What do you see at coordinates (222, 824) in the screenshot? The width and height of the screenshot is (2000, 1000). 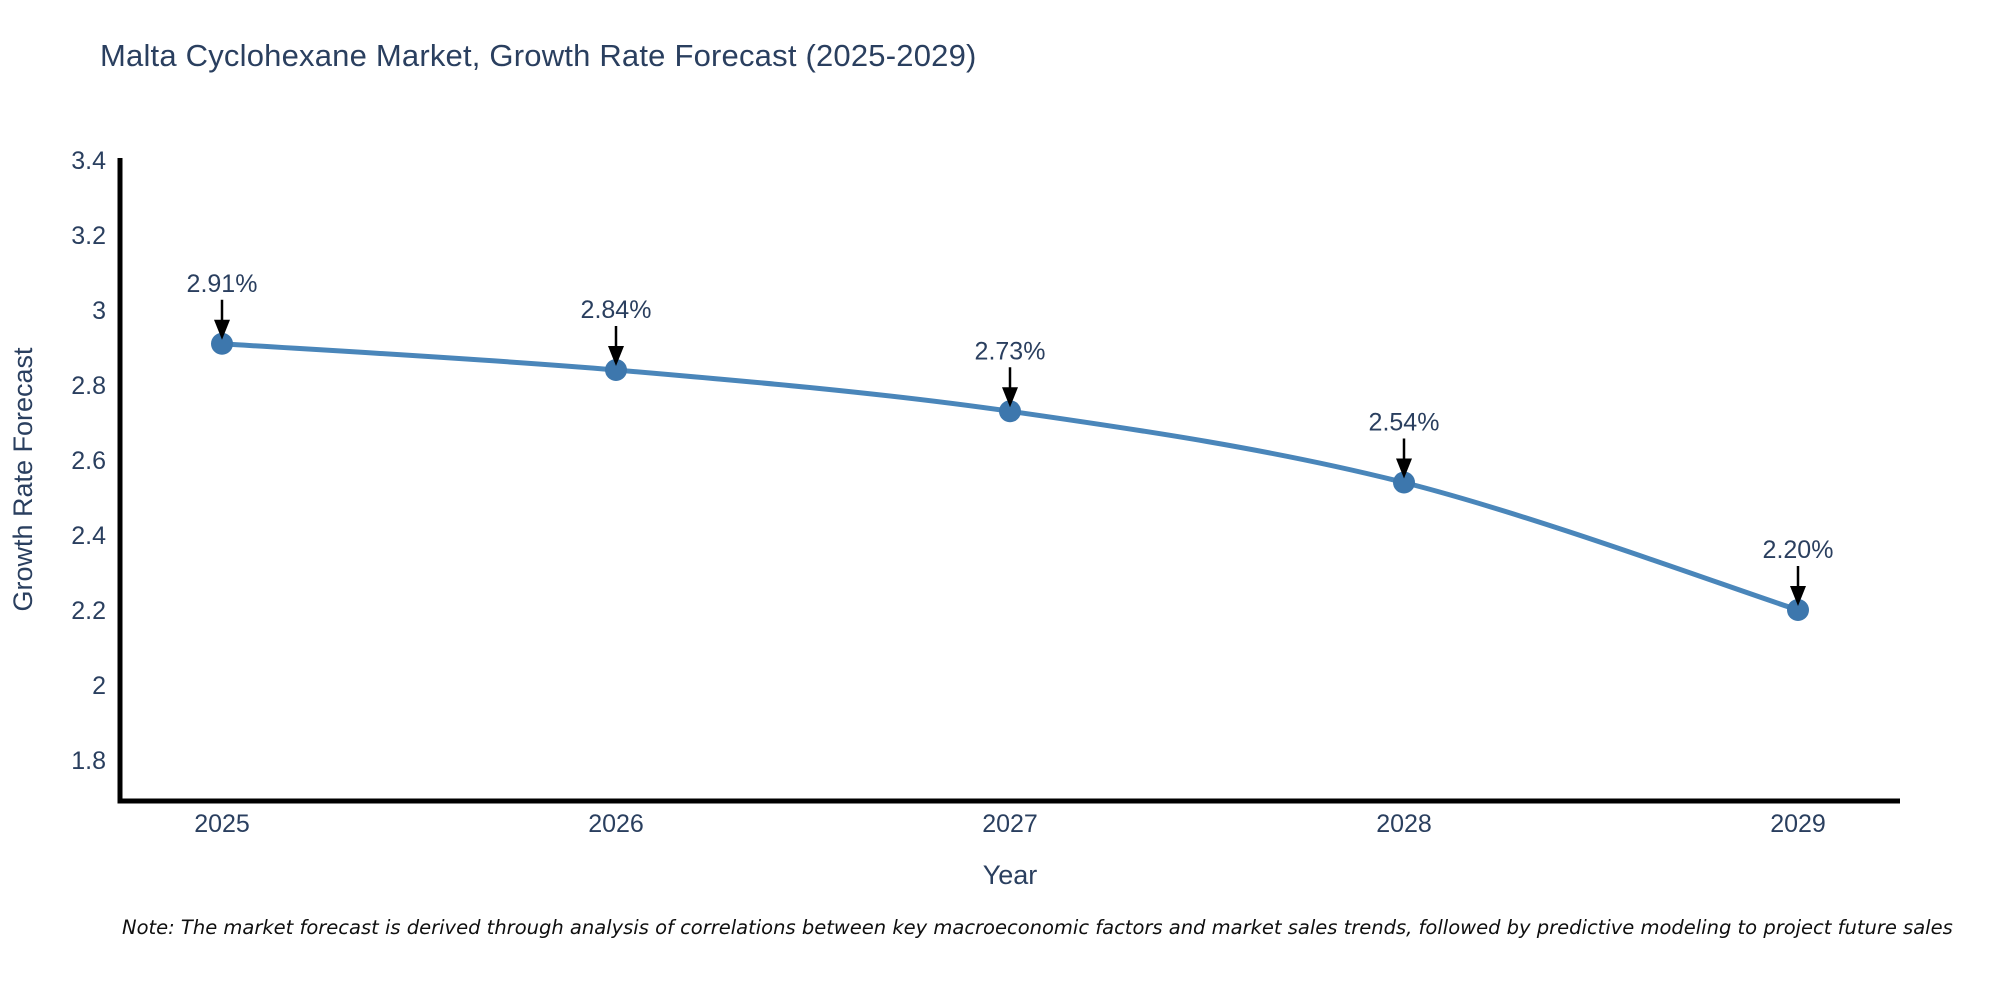 I see `x-tick-label: 2025` at bounding box center [222, 824].